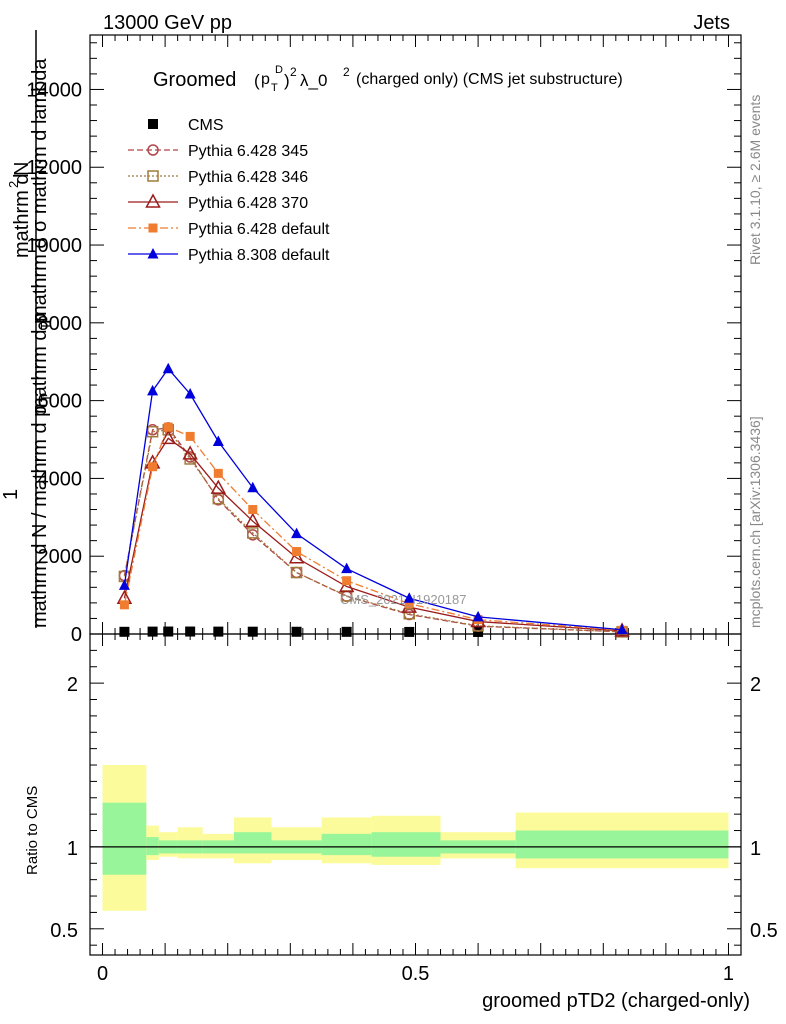 The image size is (786, 1024). What do you see at coordinates (279, 70) in the screenshot?
I see `svg-text: D` at bounding box center [279, 70].